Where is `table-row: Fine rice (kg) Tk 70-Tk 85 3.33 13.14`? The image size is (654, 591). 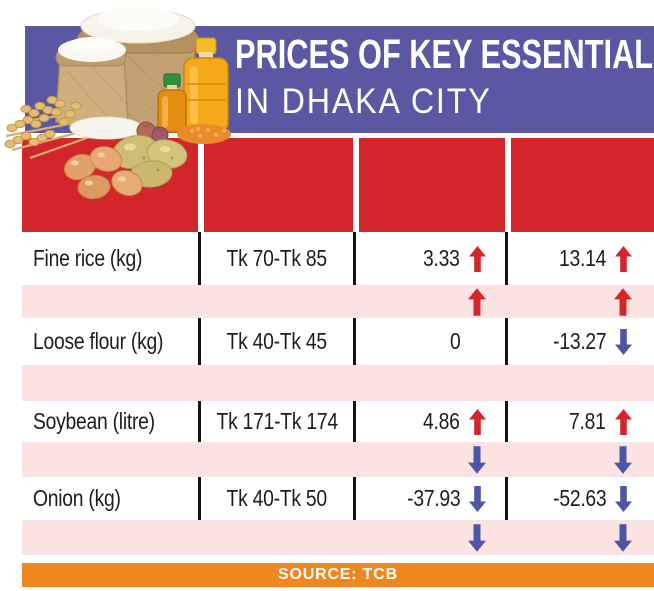
table-row: Fine rice (kg) Tk 70-Tk 85 3.33 13.14 is located at coordinates (338, 258).